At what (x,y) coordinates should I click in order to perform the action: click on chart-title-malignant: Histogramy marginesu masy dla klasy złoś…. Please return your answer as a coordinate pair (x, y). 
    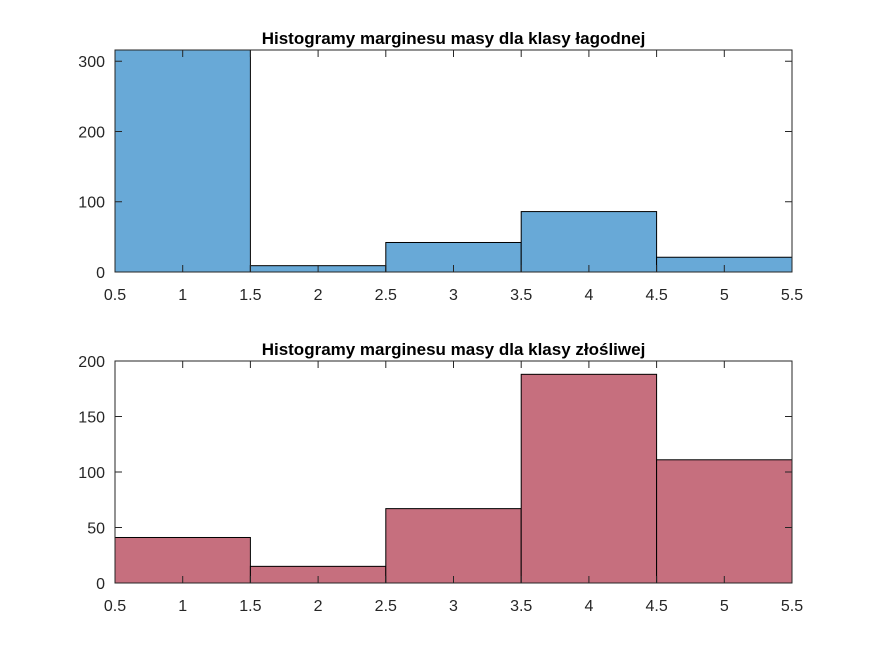
    Looking at the image, I should click on (454, 349).